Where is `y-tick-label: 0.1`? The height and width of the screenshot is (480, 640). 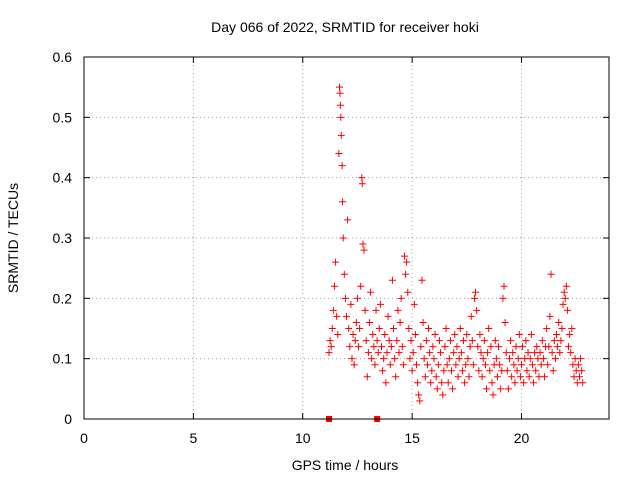
y-tick-label: 0.1 is located at coordinates (63, 359).